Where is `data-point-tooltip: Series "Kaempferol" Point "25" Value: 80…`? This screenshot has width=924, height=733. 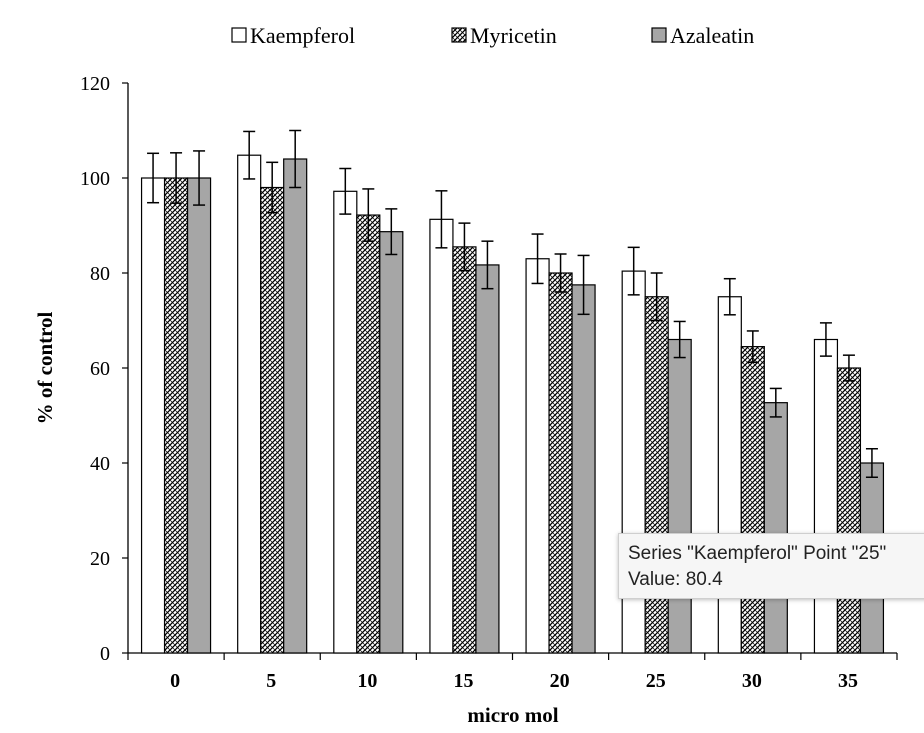 data-point-tooltip: Series "Kaempferol" Point "25" Value: 80… is located at coordinates (771, 566).